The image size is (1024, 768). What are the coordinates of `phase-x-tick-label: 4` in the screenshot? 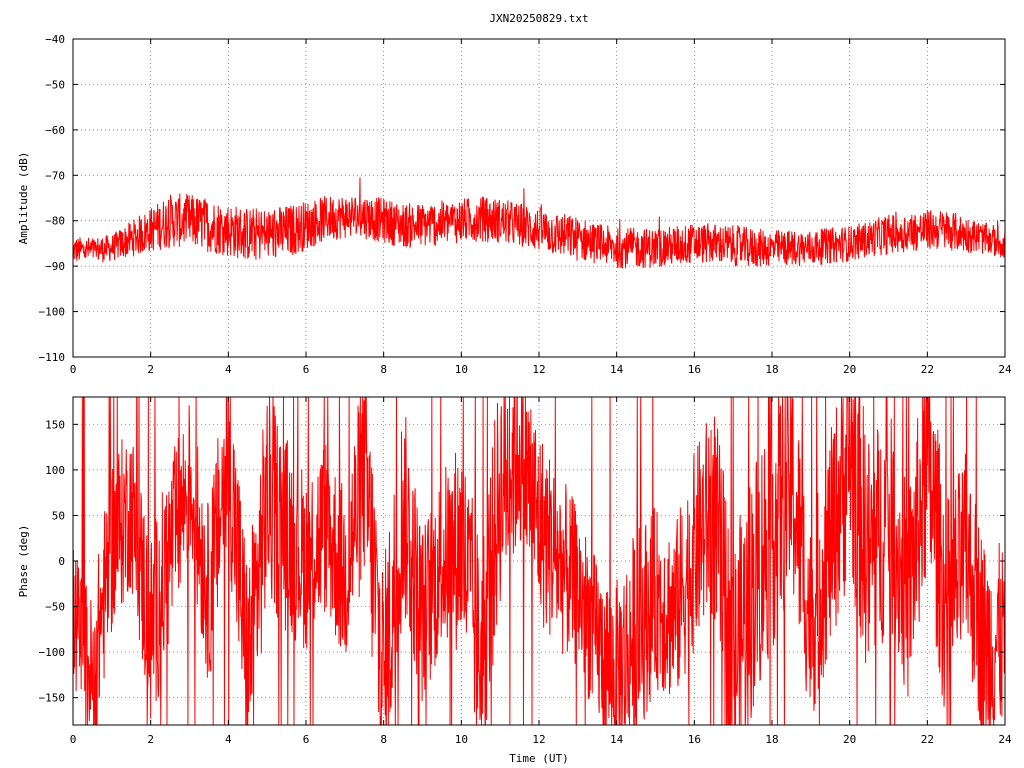 It's located at (228, 739).